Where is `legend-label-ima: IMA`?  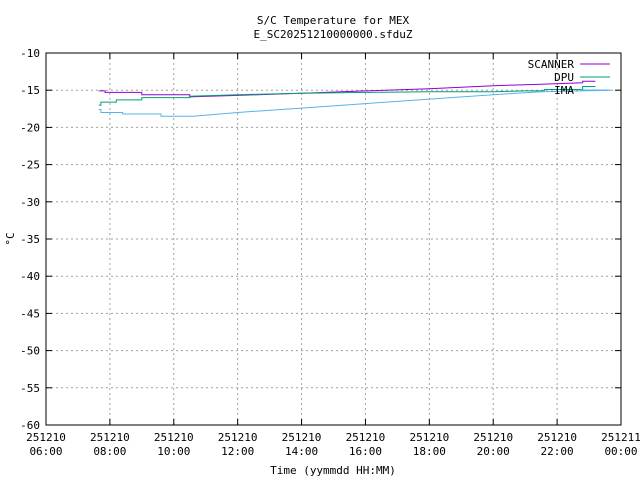
legend-label-ima: IMA is located at coordinates (564, 90).